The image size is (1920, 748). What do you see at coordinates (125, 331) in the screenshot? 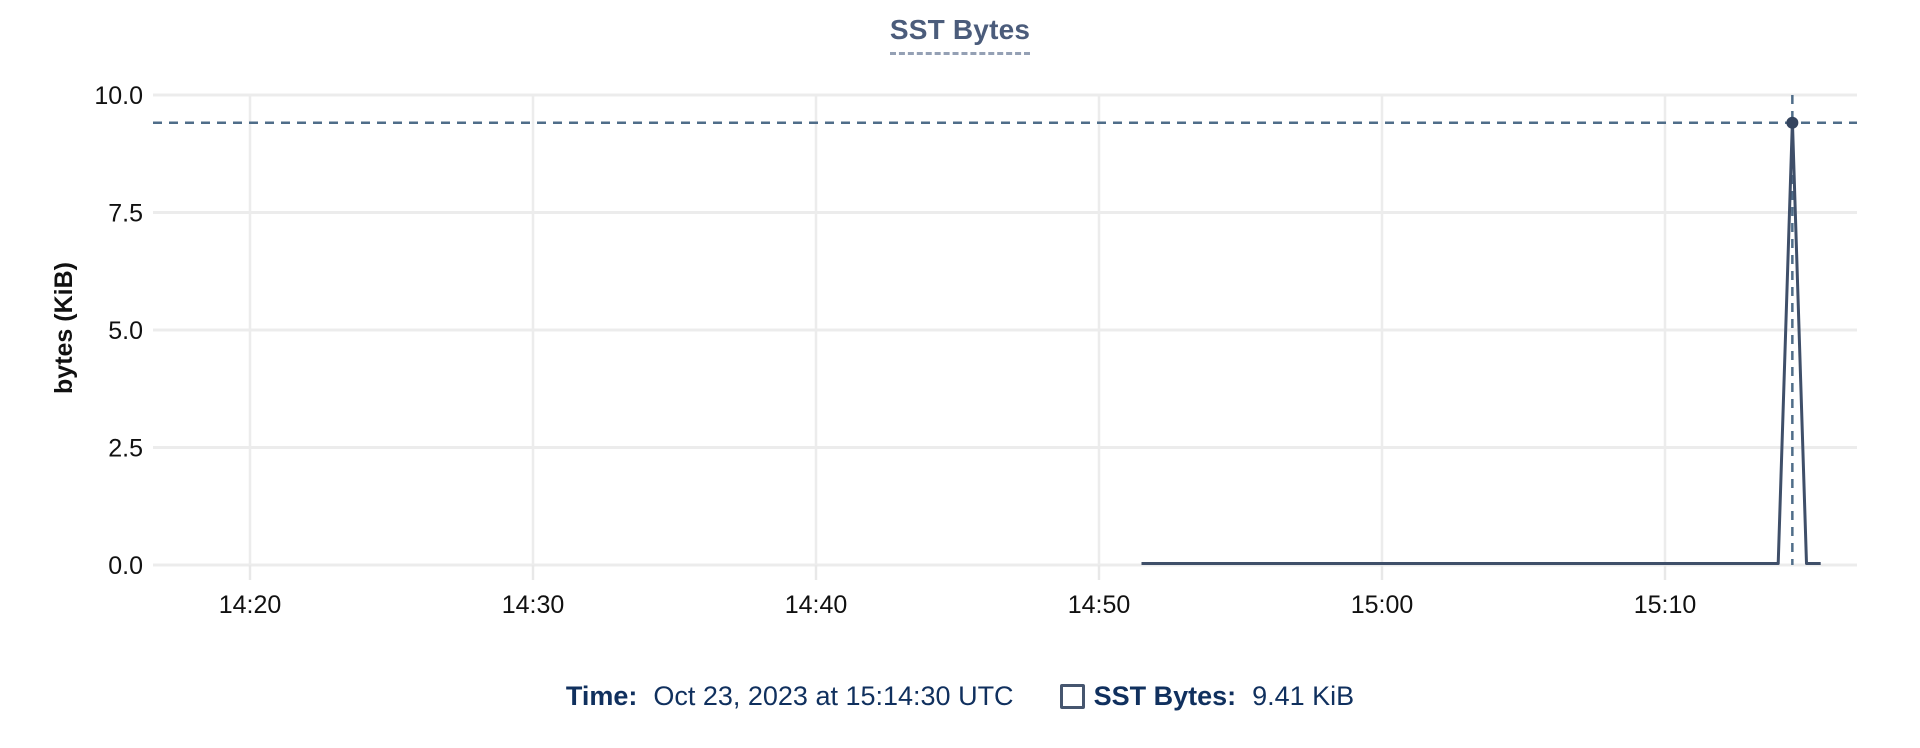
I see `y-tick-label: 5.0` at bounding box center [125, 331].